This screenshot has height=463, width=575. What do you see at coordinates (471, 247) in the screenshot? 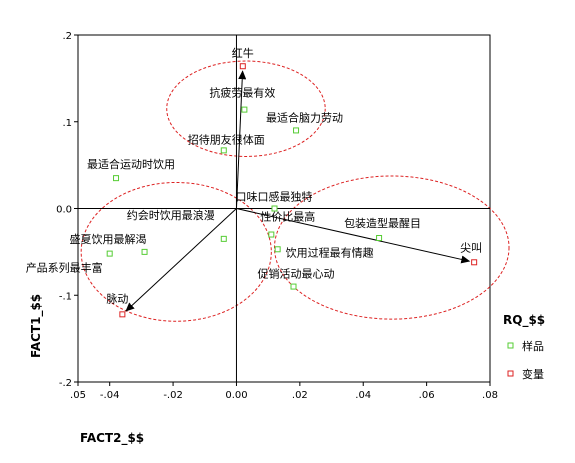
I see `point-label: 尖叫` at bounding box center [471, 247].